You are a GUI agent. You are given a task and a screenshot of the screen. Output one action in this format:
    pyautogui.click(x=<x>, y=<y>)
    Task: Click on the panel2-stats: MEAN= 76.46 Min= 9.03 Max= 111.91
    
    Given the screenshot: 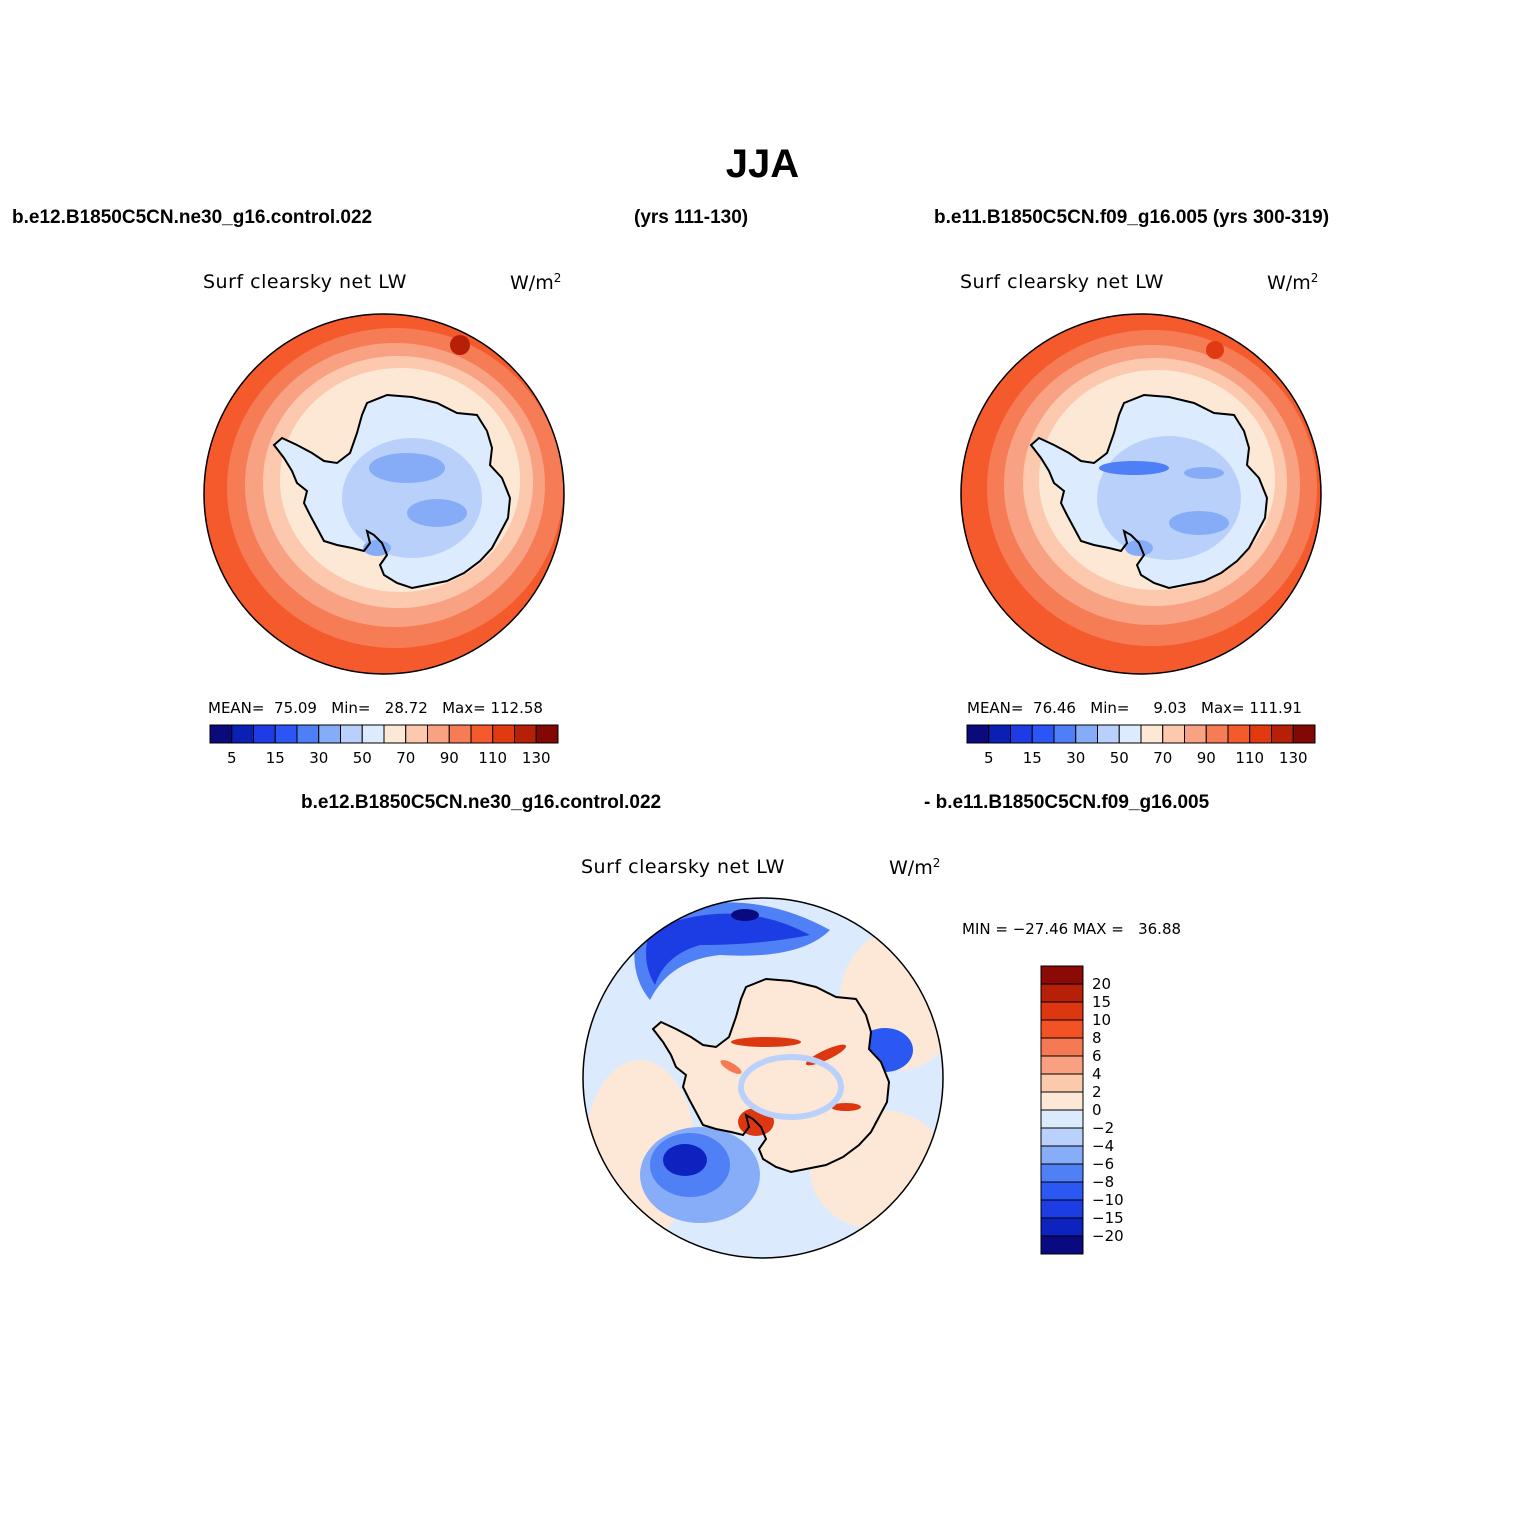 What is the action you would take?
    pyautogui.click(x=1134, y=708)
    